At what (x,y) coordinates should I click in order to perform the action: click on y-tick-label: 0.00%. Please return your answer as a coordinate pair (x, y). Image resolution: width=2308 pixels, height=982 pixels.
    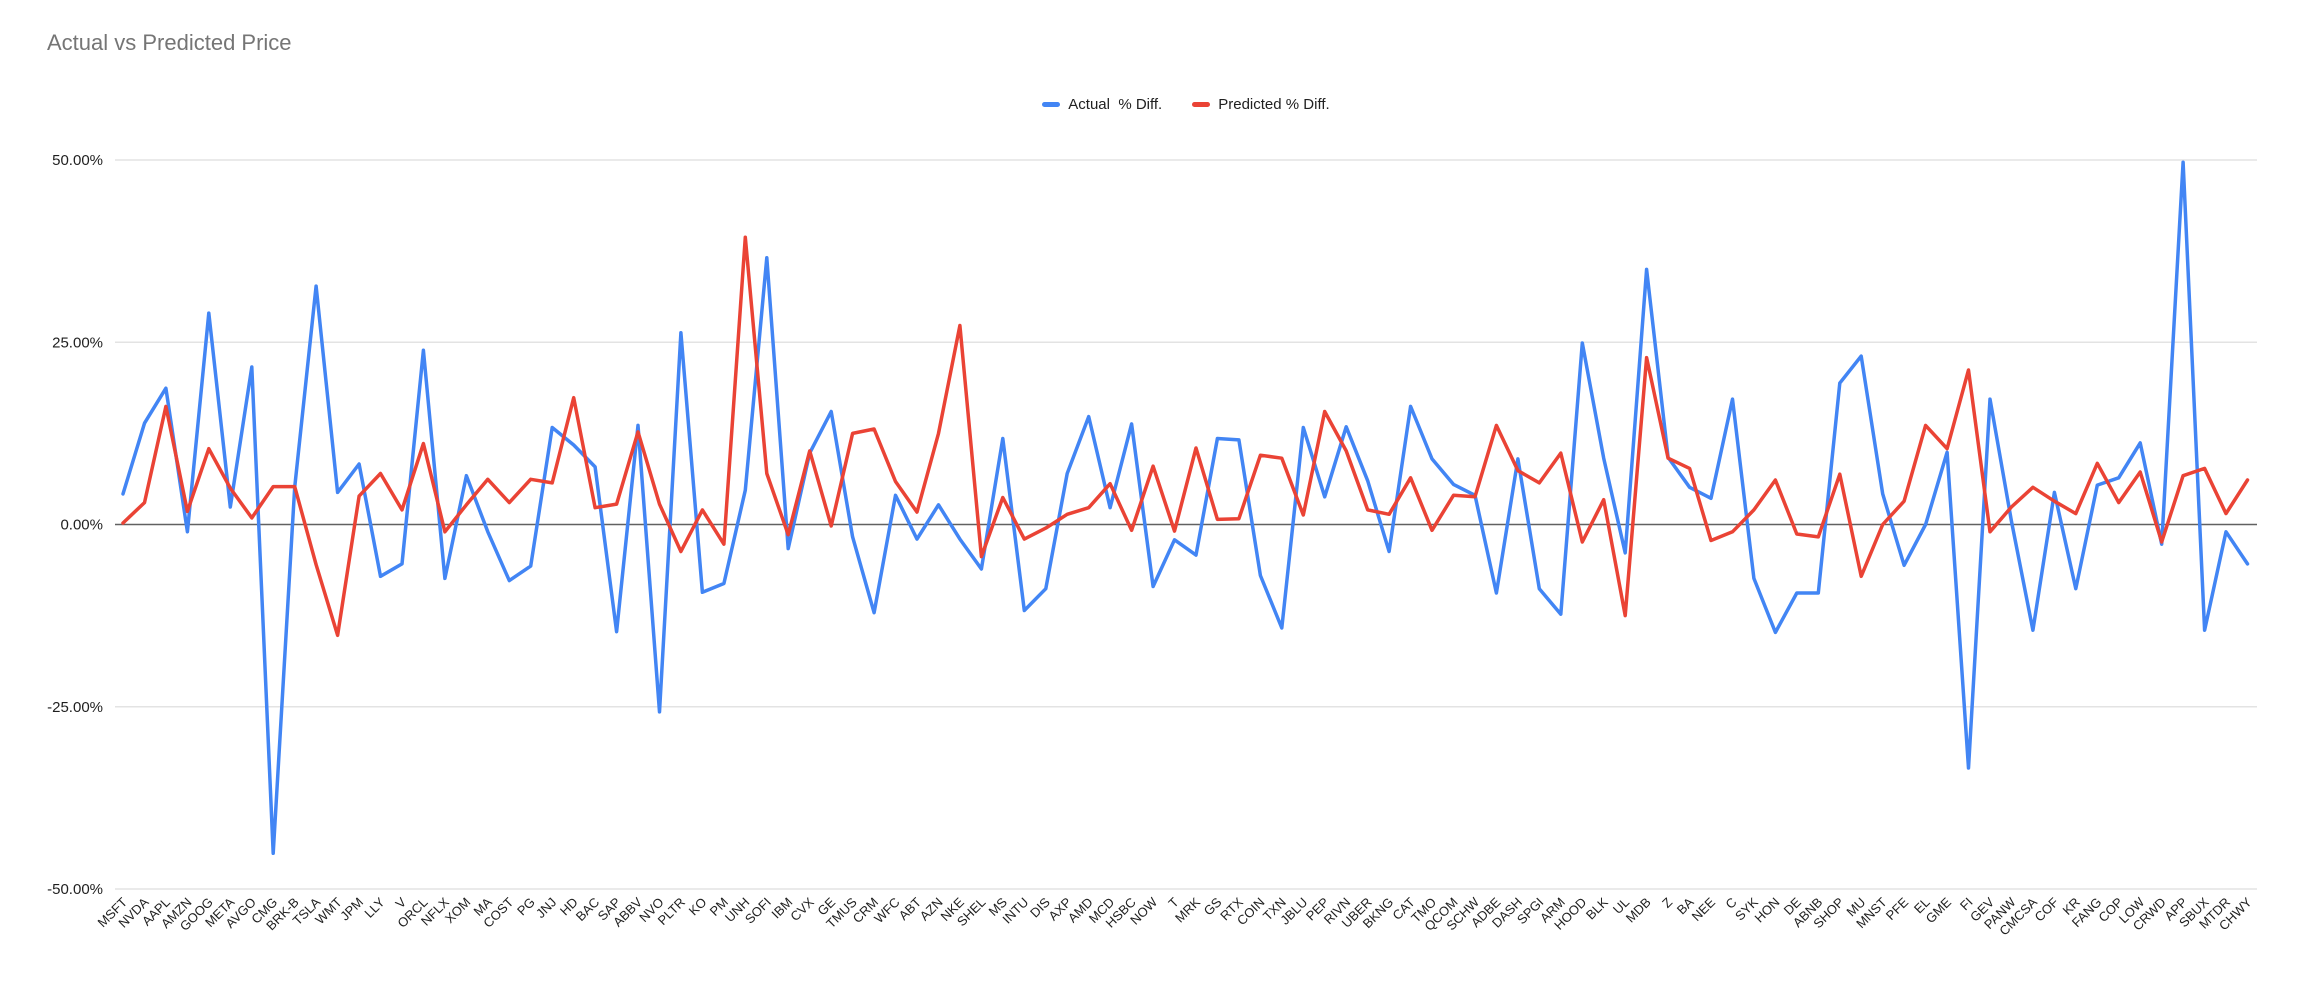
    Looking at the image, I should click on (81, 525).